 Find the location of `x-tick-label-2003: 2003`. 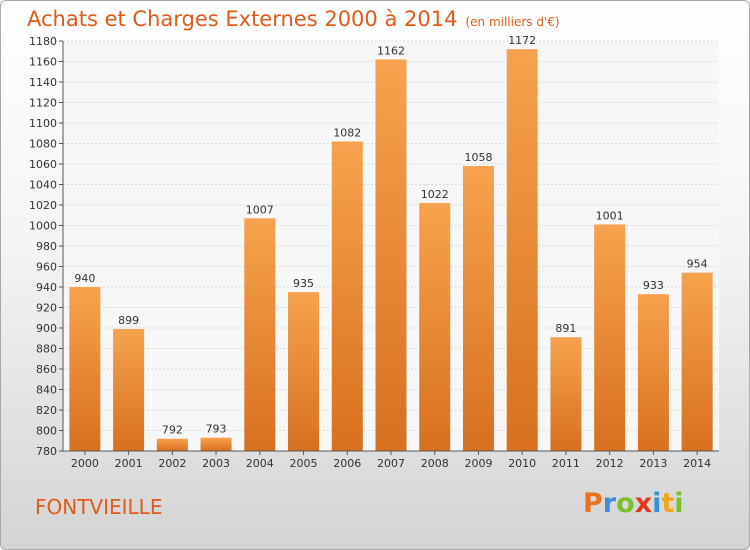

x-tick-label-2003: 2003 is located at coordinates (216, 463).